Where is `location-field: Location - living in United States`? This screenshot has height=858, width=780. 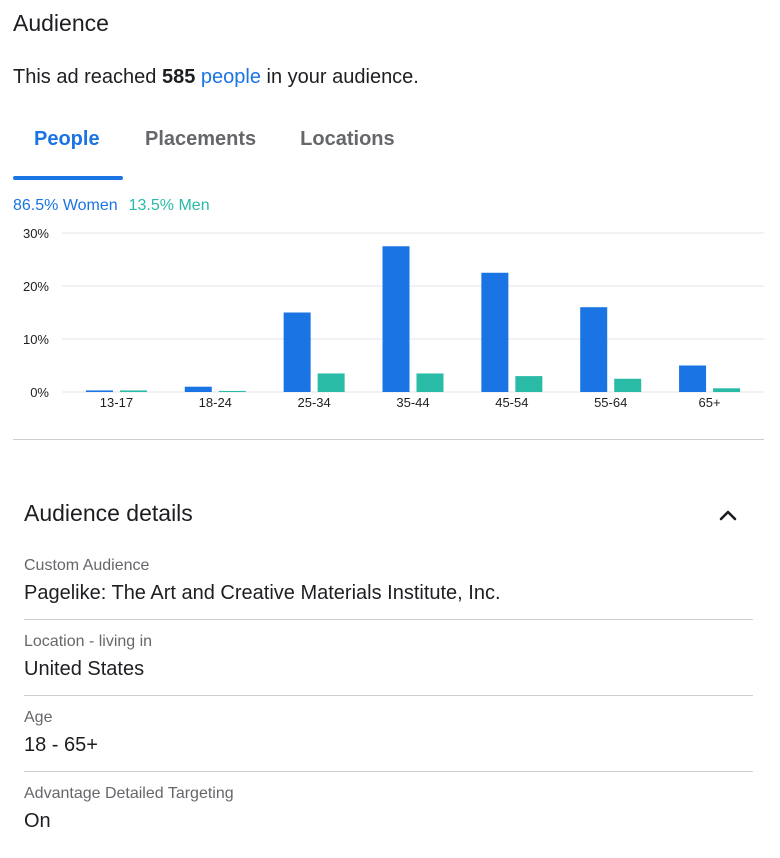 location-field: Location - living in United States is located at coordinates (388, 664).